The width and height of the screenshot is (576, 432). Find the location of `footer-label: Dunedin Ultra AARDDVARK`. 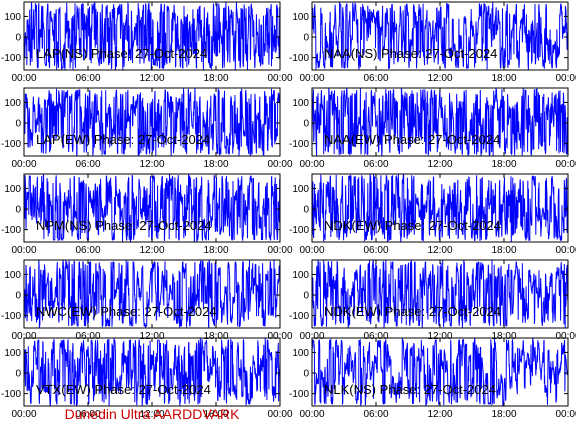

footer-label: Dunedin Ultra AARDDVARK is located at coordinates (152, 414).